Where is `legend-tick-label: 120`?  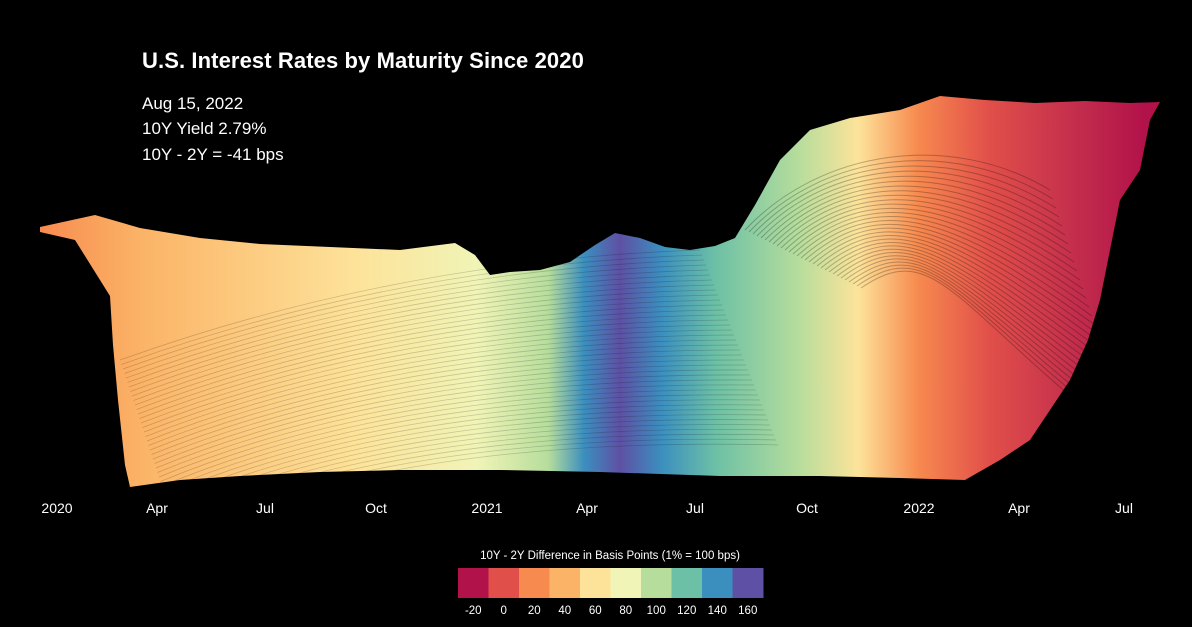 legend-tick-label: 120 is located at coordinates (686, 611).